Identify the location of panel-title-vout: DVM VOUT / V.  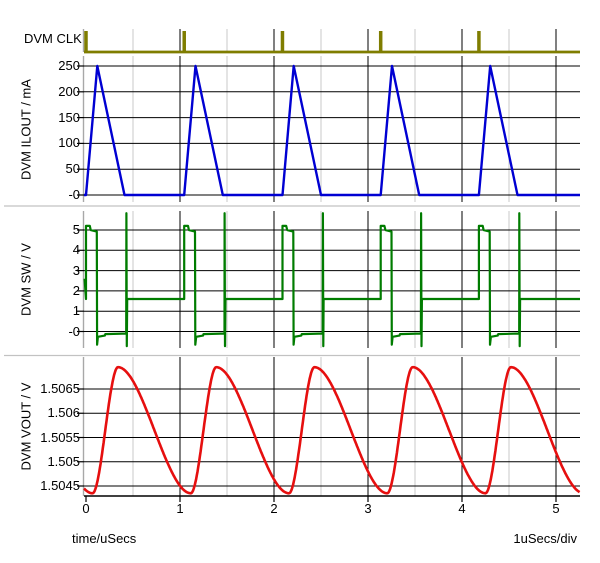
(26, 426).